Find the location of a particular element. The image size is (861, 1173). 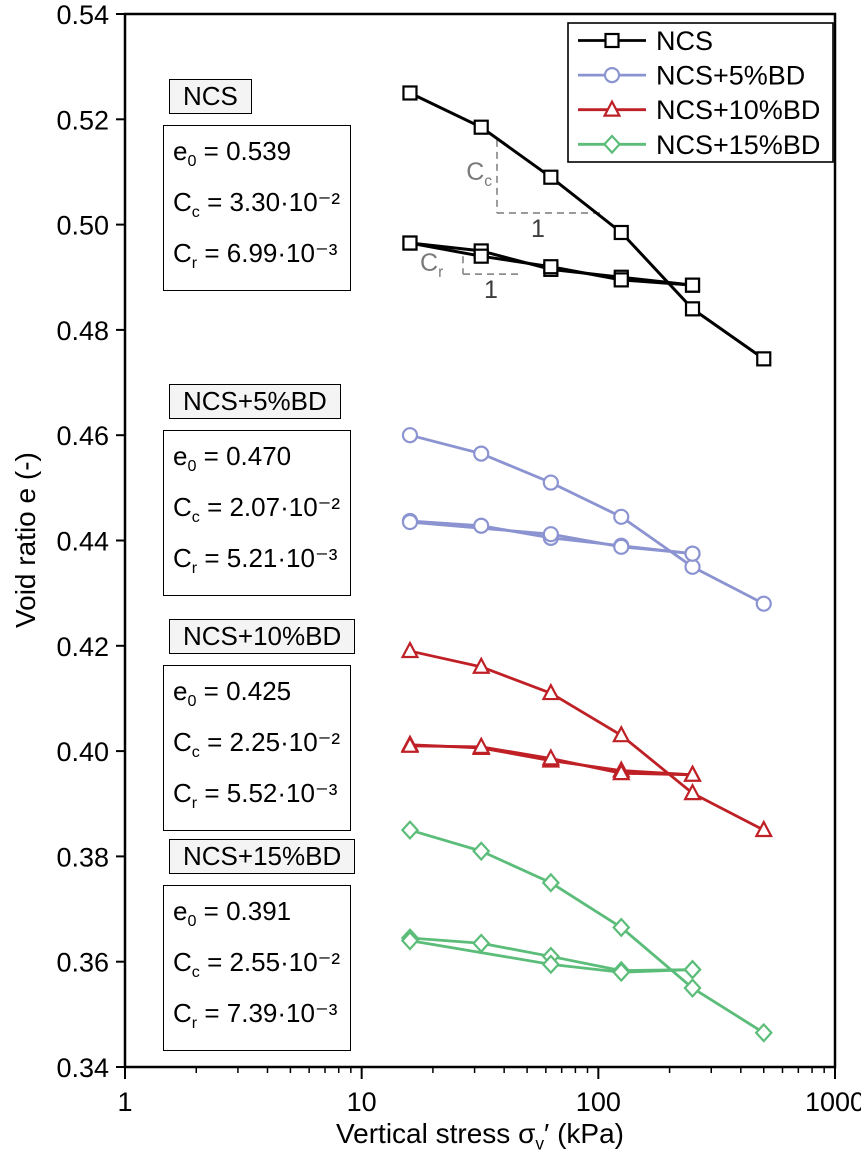

param-line: Cr = 7.39·10⁻³ is located at coordinates (255, 1015).